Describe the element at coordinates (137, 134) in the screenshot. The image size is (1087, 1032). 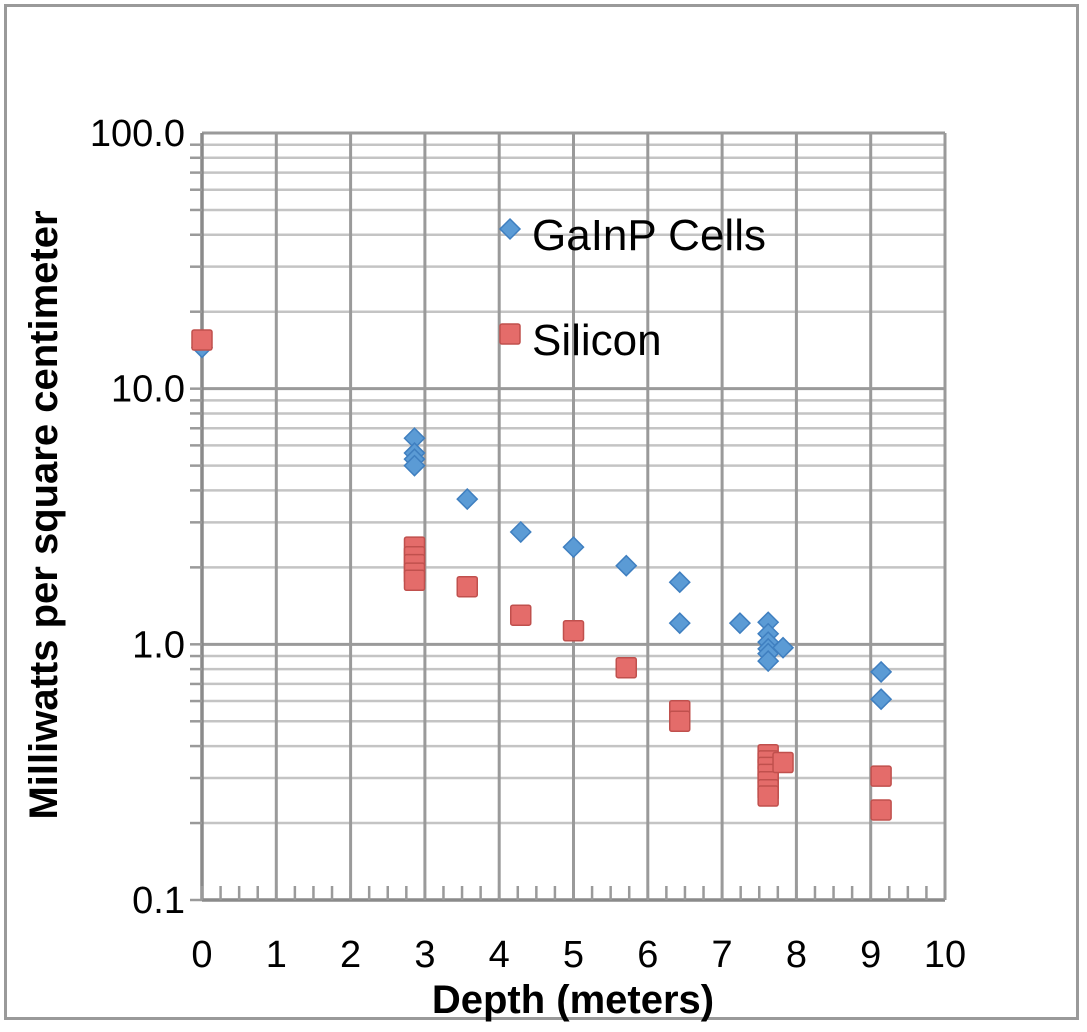
I see `y-tick-label: 100.0` at that location.